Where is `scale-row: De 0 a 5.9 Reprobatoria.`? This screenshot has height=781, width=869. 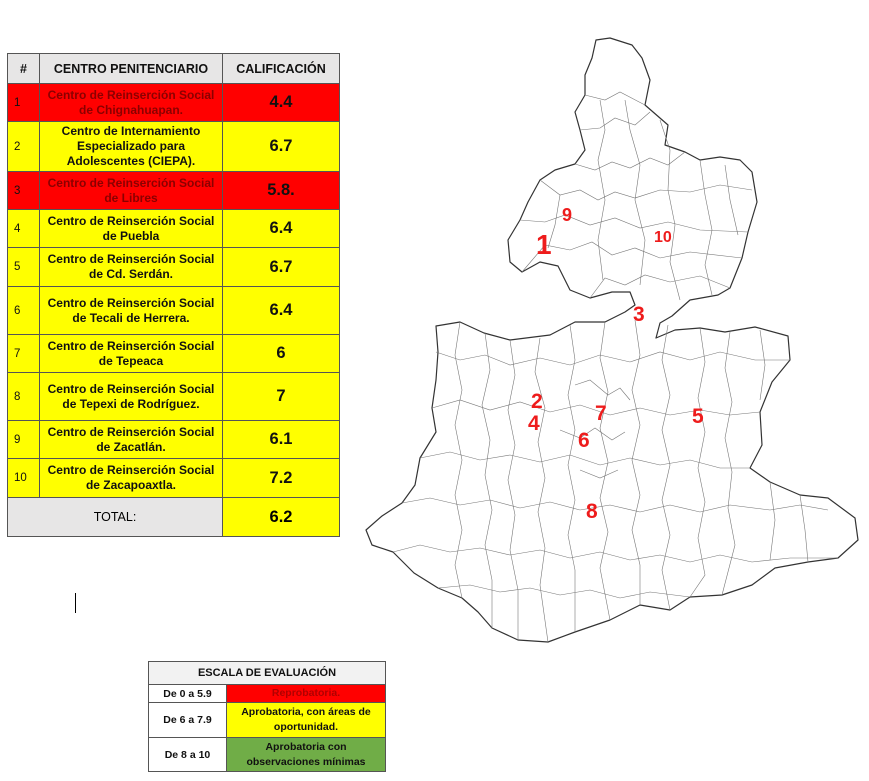
scale-row: De 0 a 5.9 Reprobatoria. is located at coordinates (267, 693).